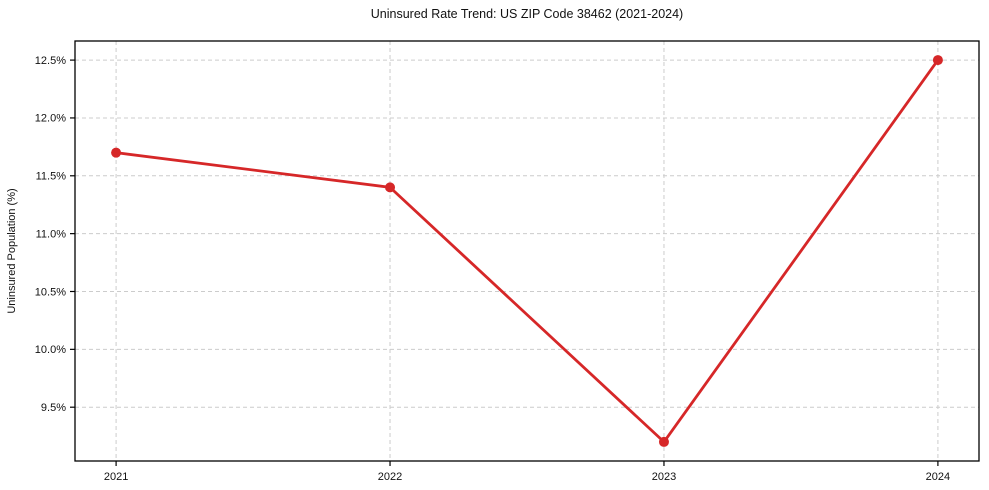 The width and height of the screenshot is (989, 490). Describe the element at coordinates (390, 477) in the screenshot. I see `x-tick-label: 2022` at that location.